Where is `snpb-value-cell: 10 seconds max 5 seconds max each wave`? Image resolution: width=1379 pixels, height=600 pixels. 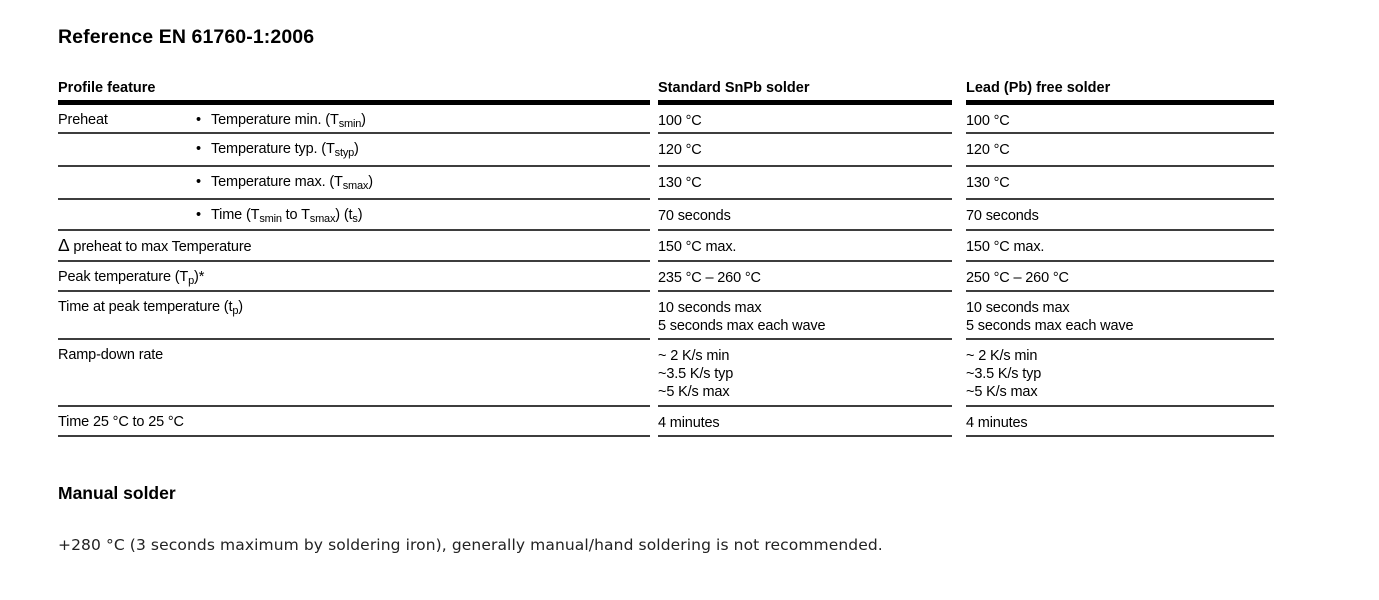 snpb-value-cell: 10 seconds max 5 seconds max each wave is located at coordinates (805, 316).